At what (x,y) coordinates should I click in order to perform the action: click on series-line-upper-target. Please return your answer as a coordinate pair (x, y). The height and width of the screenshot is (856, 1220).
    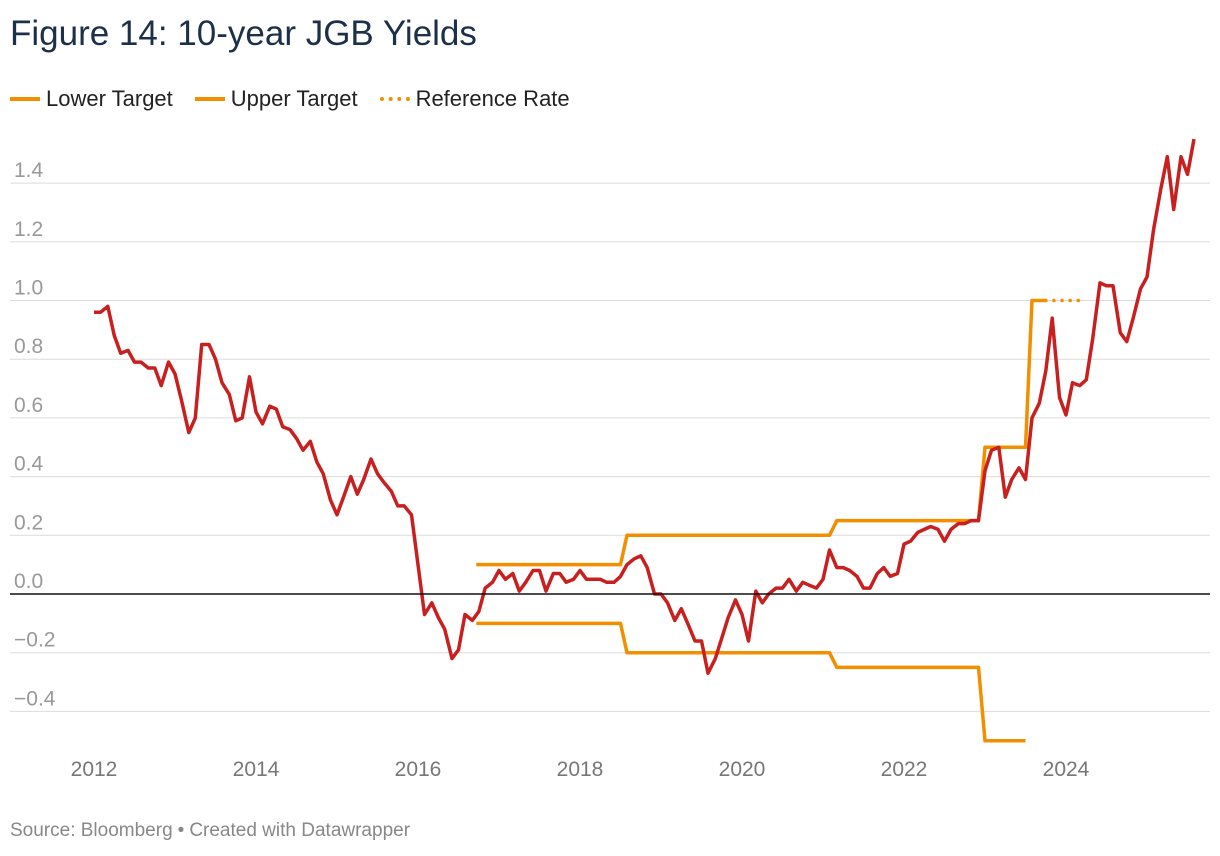
    Looking at the image, I should click on (761, 432).